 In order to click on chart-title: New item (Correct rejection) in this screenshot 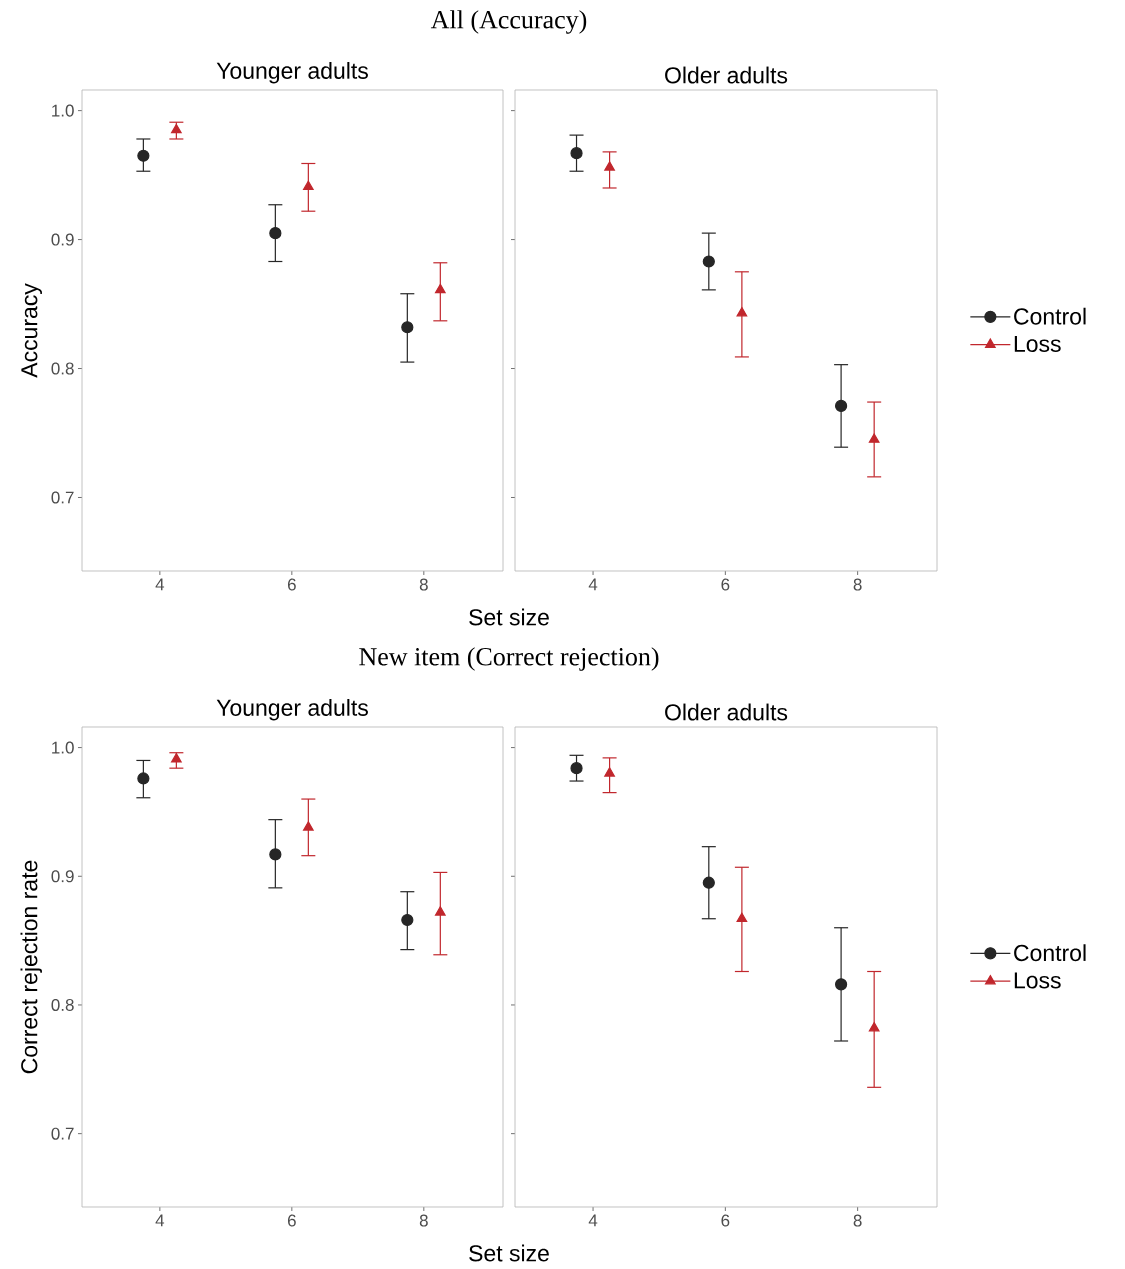, I will do `click(509, 659)`.